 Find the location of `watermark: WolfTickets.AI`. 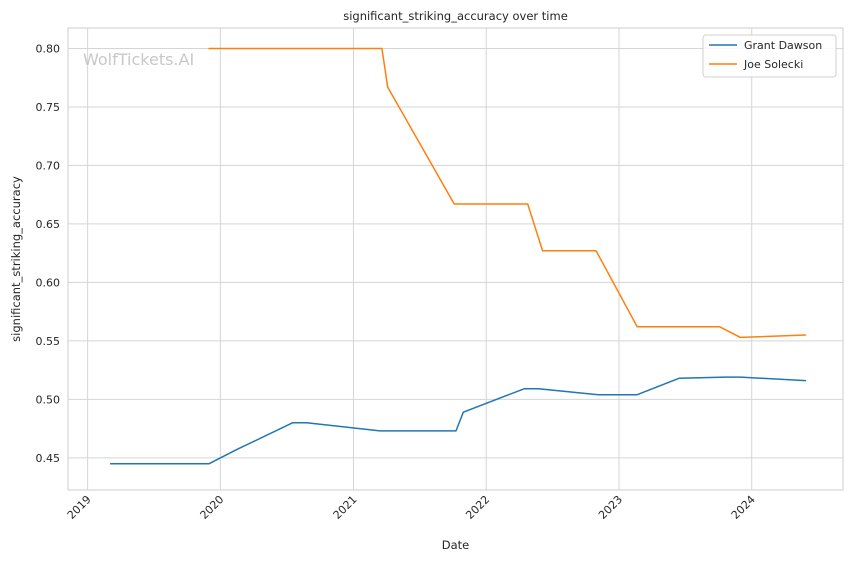

watermark: WolfTickets.AI is located at coordinates (138, 59).